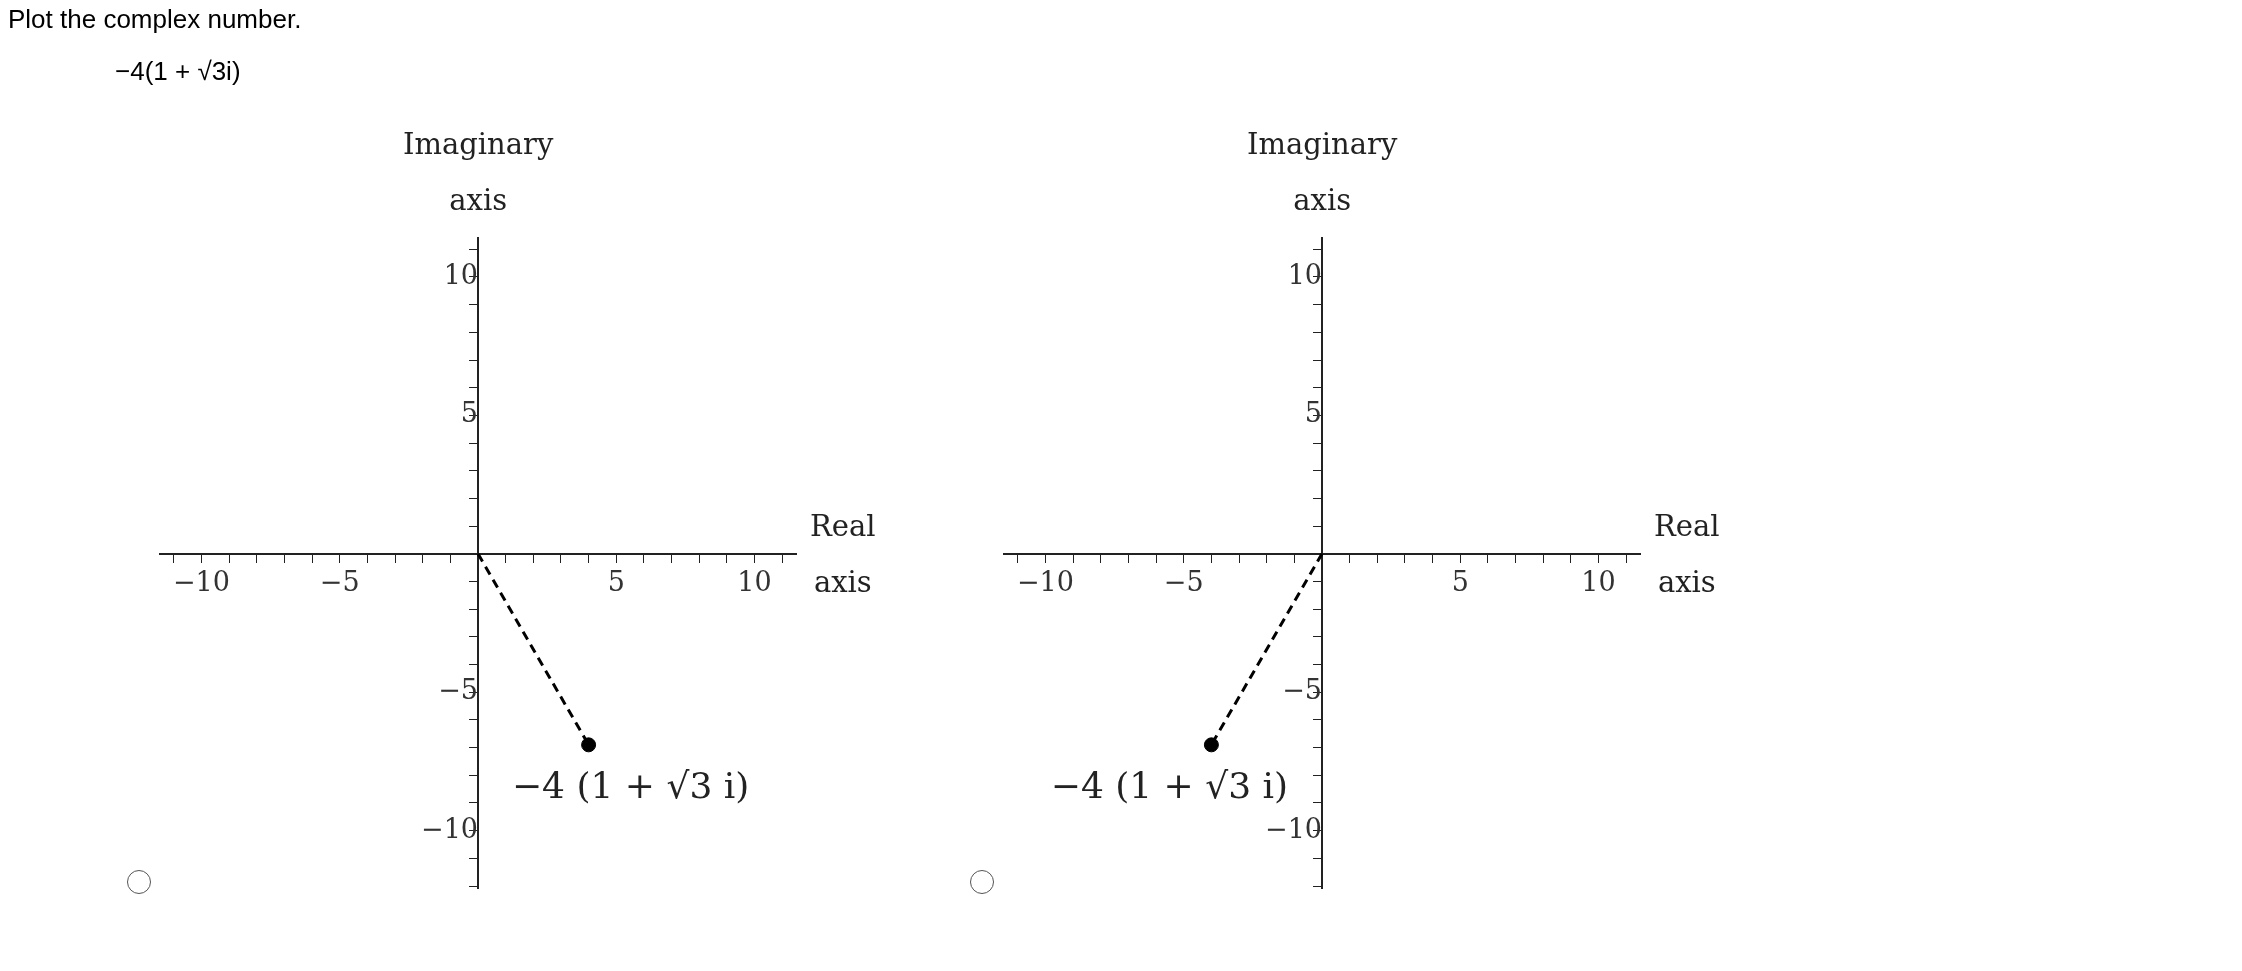 The width and height of the screenshot is (2242, 971). I want to click on chart-subtitle: −4(1 + √3i), so click(178, 71).